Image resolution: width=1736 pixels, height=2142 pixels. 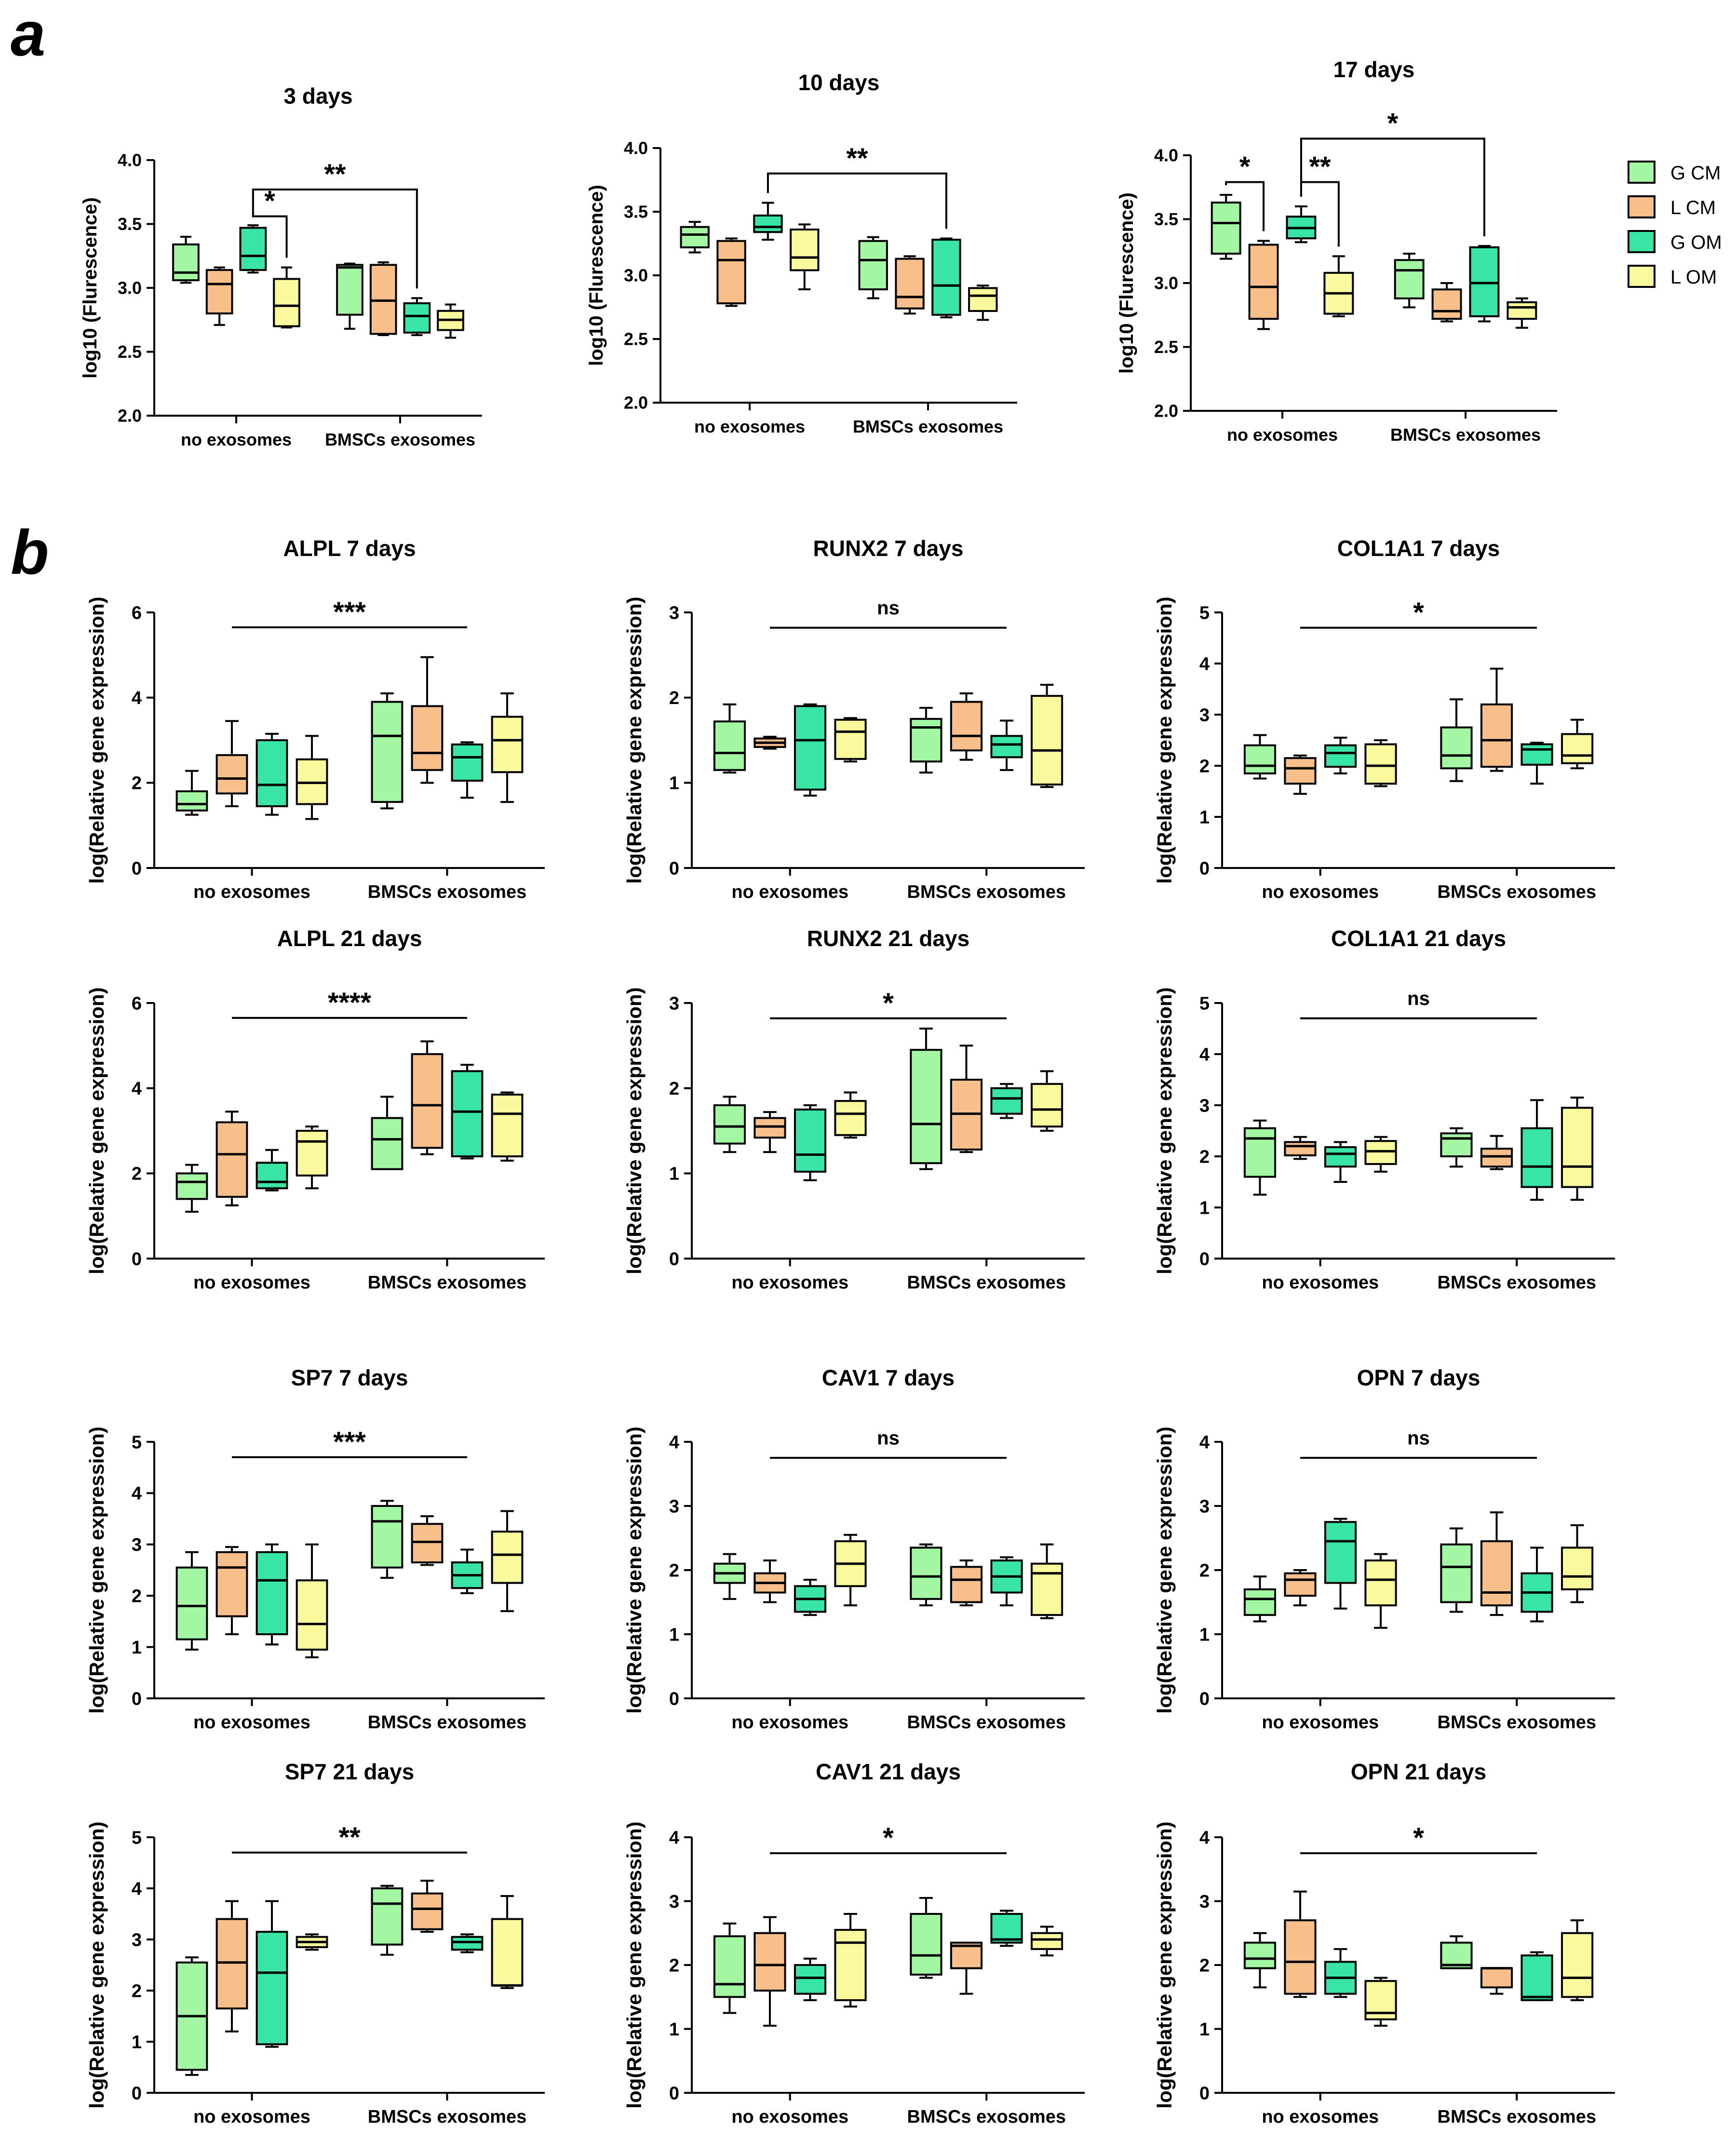 I want to click on chart-title: 17 days, so click(x=1374, y=69).